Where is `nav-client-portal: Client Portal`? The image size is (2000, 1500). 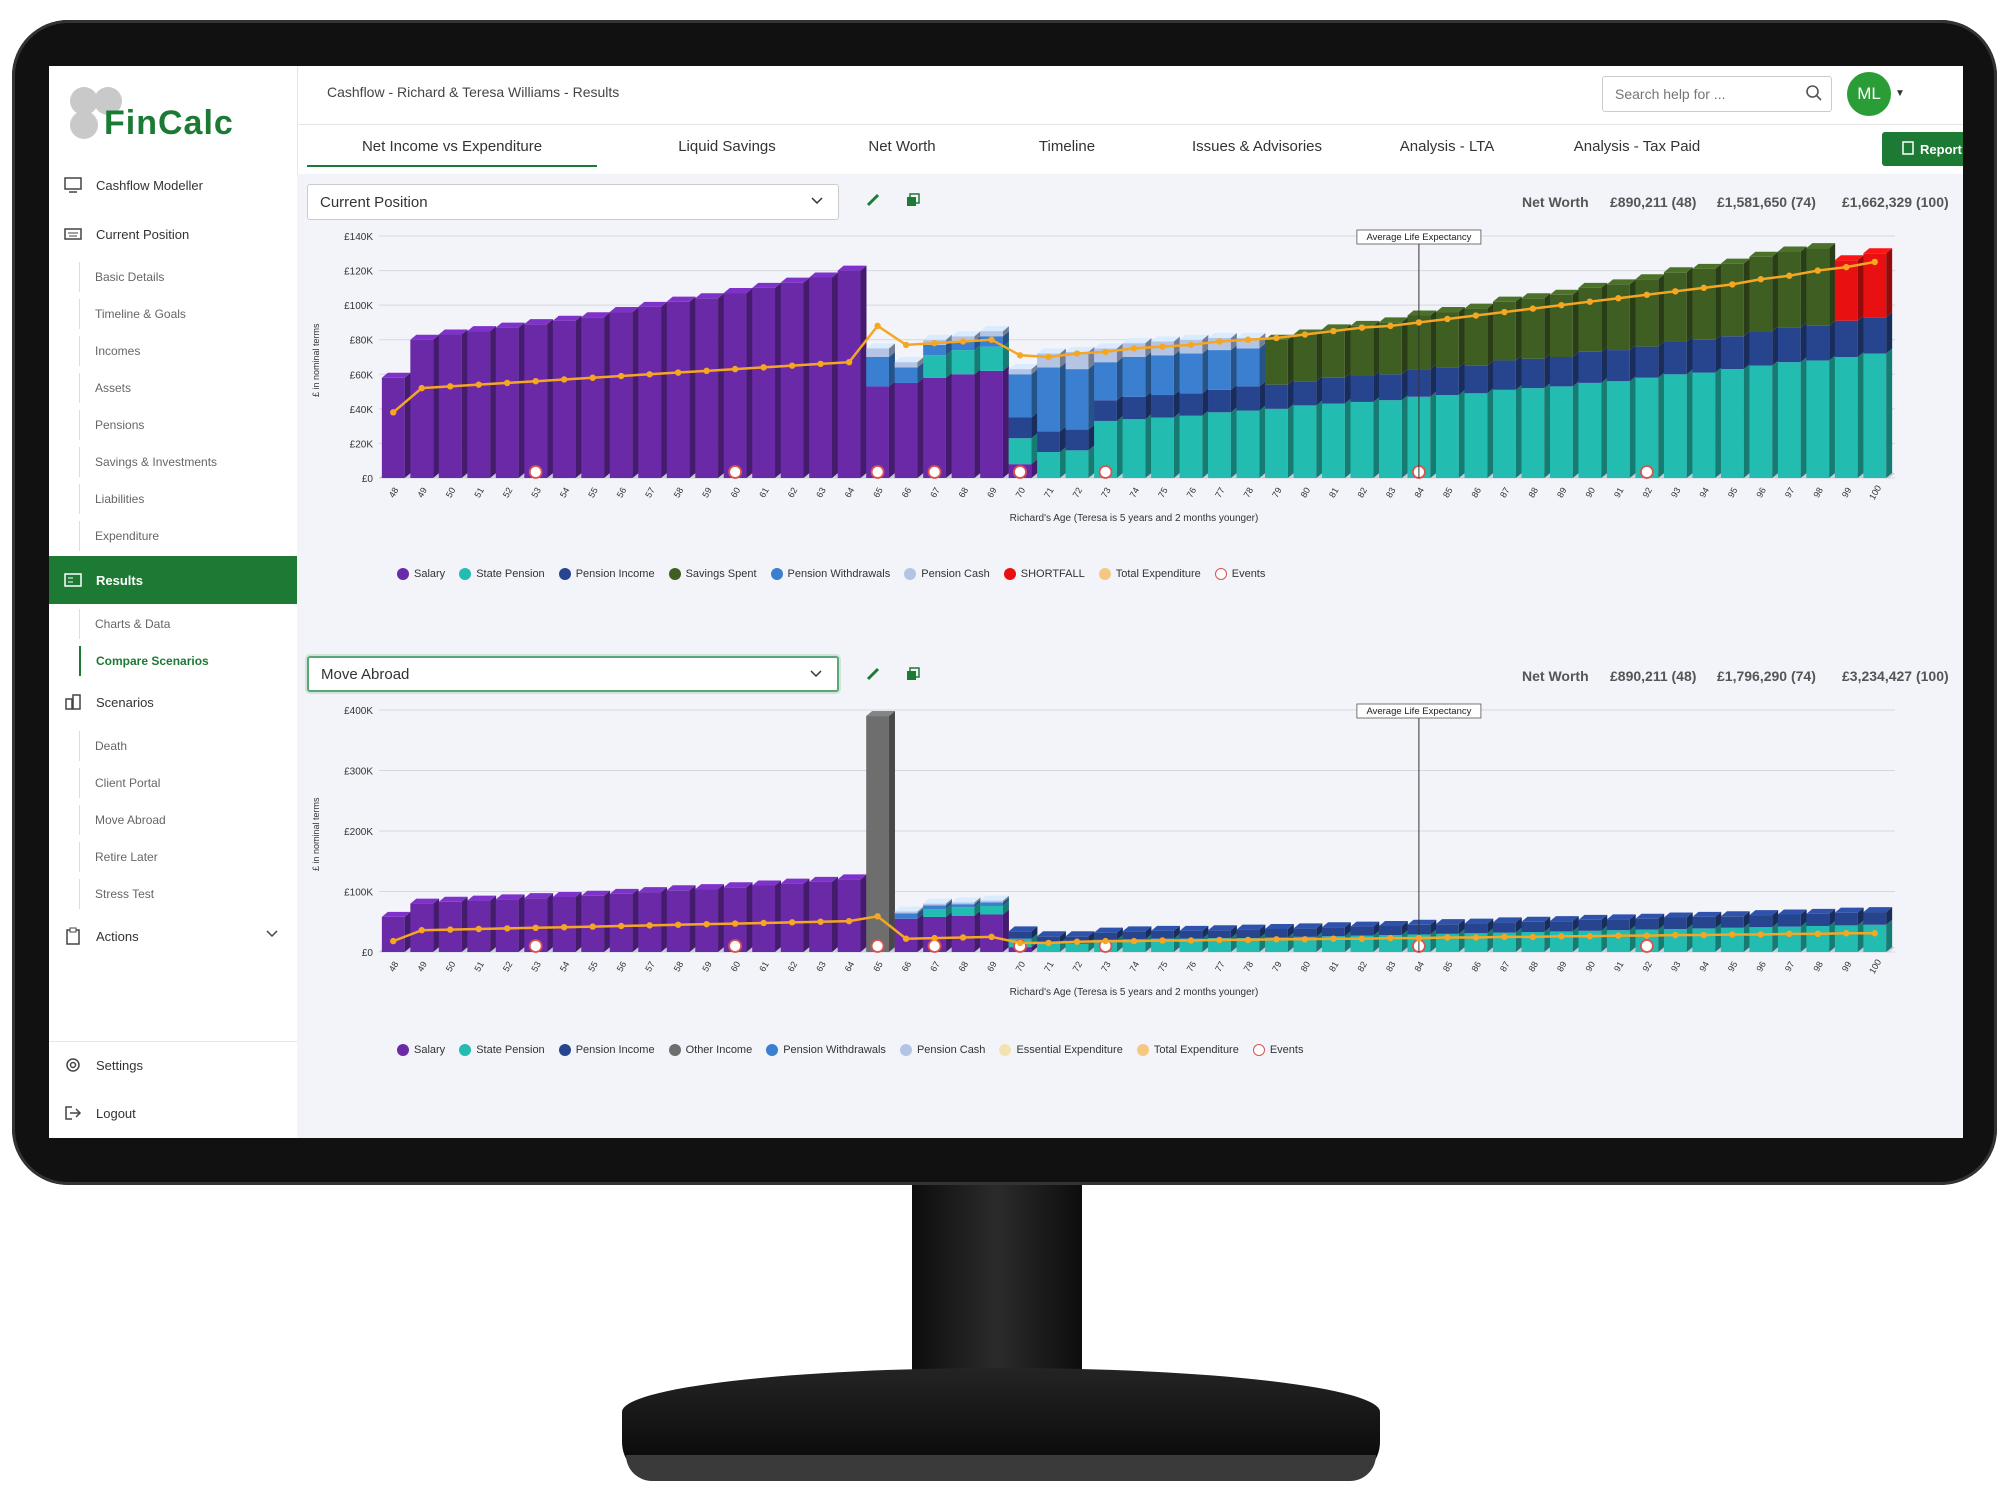 nav-client-portal: Client Portal is located at coordinates (188, 783).